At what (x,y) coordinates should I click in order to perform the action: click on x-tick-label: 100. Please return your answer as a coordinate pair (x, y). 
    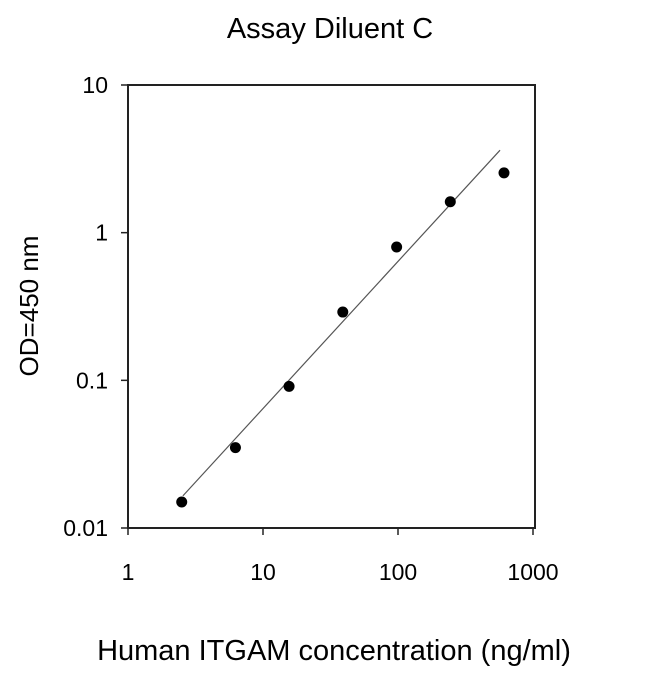
    Looking at the image, I should click on (398, 572).